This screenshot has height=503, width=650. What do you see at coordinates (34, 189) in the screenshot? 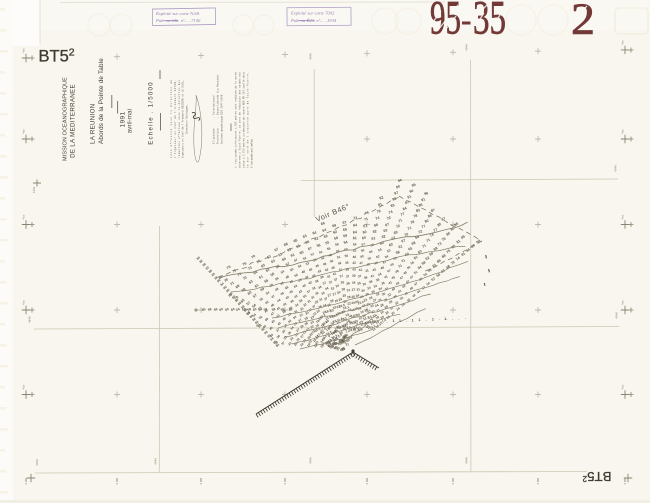
I see `svg-text: 4946` at bounding box center [34, 189].